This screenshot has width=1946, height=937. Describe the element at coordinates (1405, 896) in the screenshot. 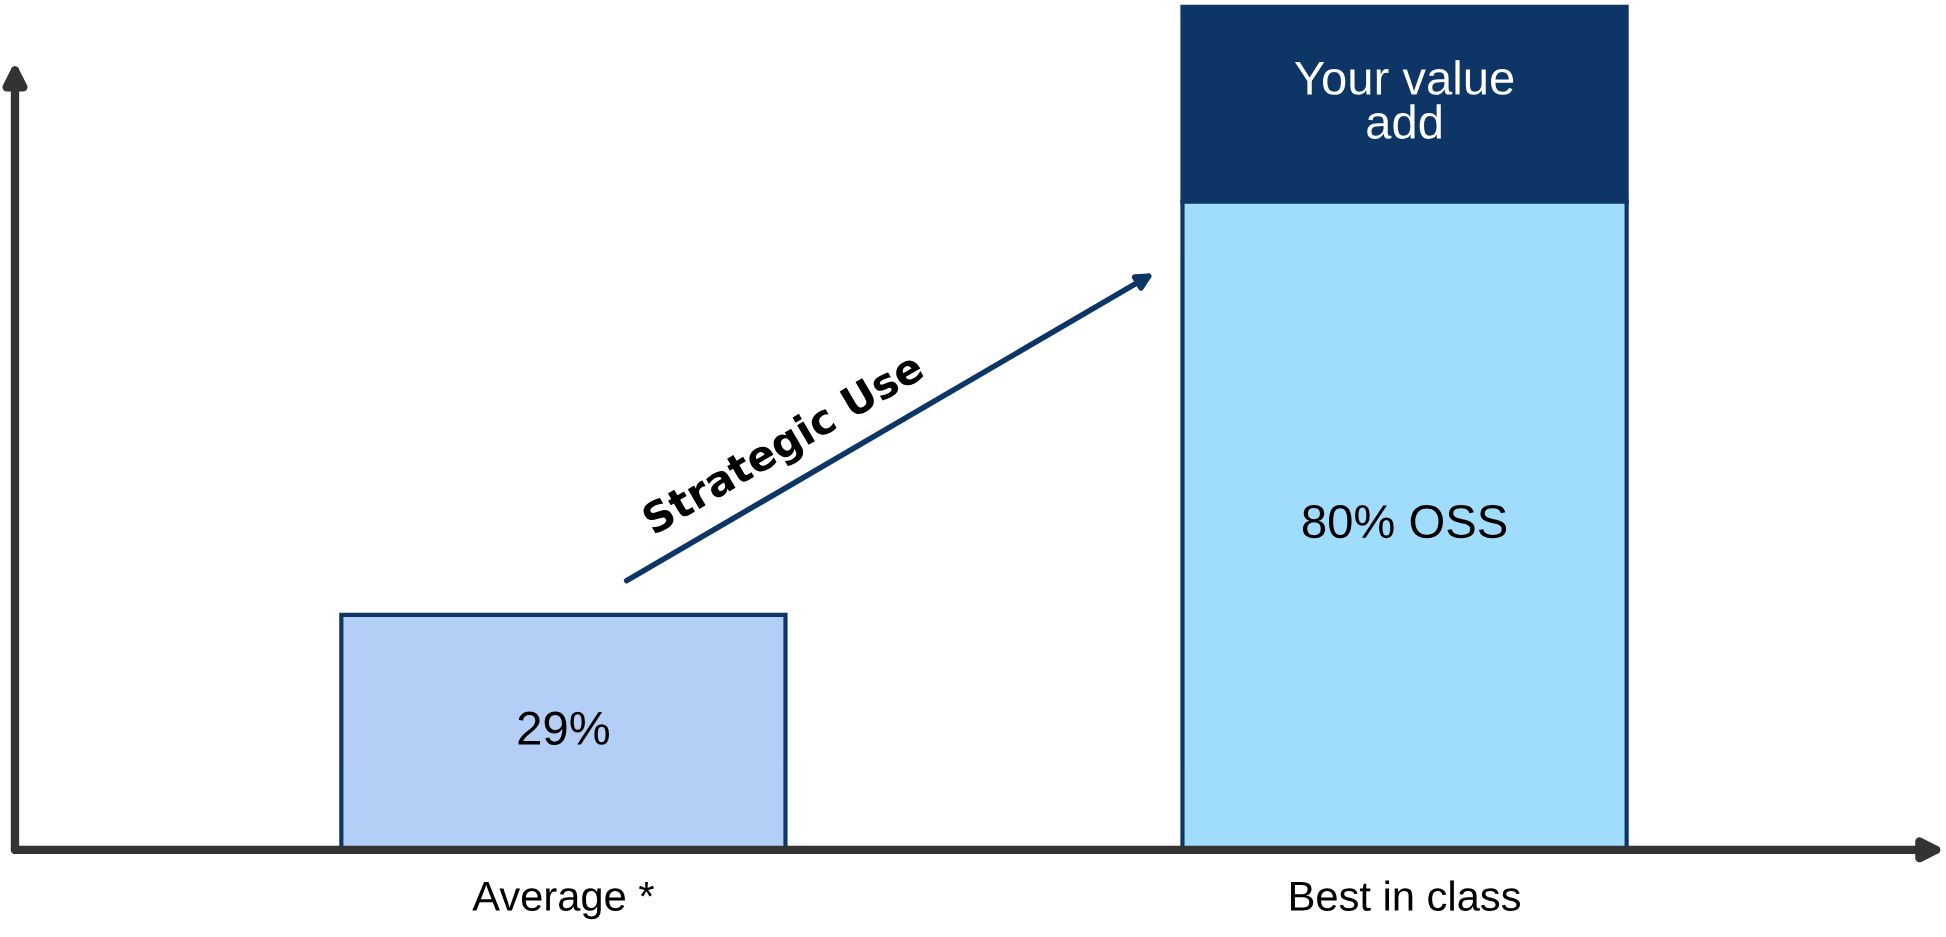

I see `x-tick-label: Best in class` at that location.